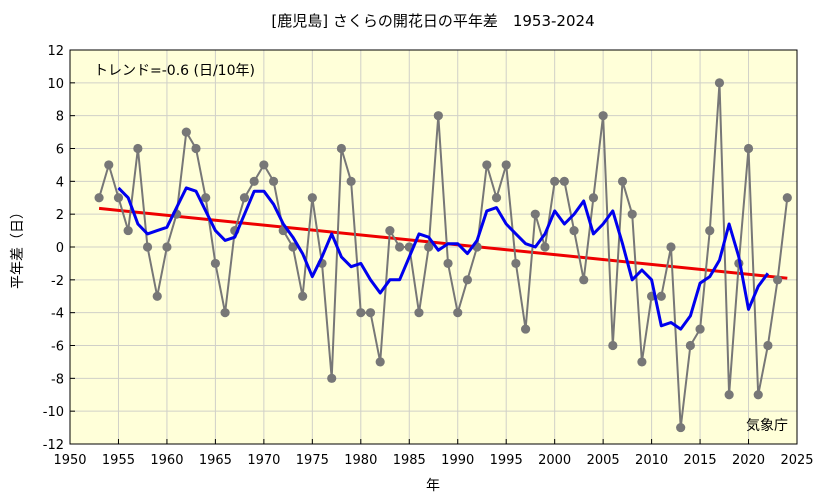 Image resolution: width=833 pixels, height=498 pixels. Describe the element at coordinates (433, 486) in the screenshot. I see `x-axis-label: 年` at that location.